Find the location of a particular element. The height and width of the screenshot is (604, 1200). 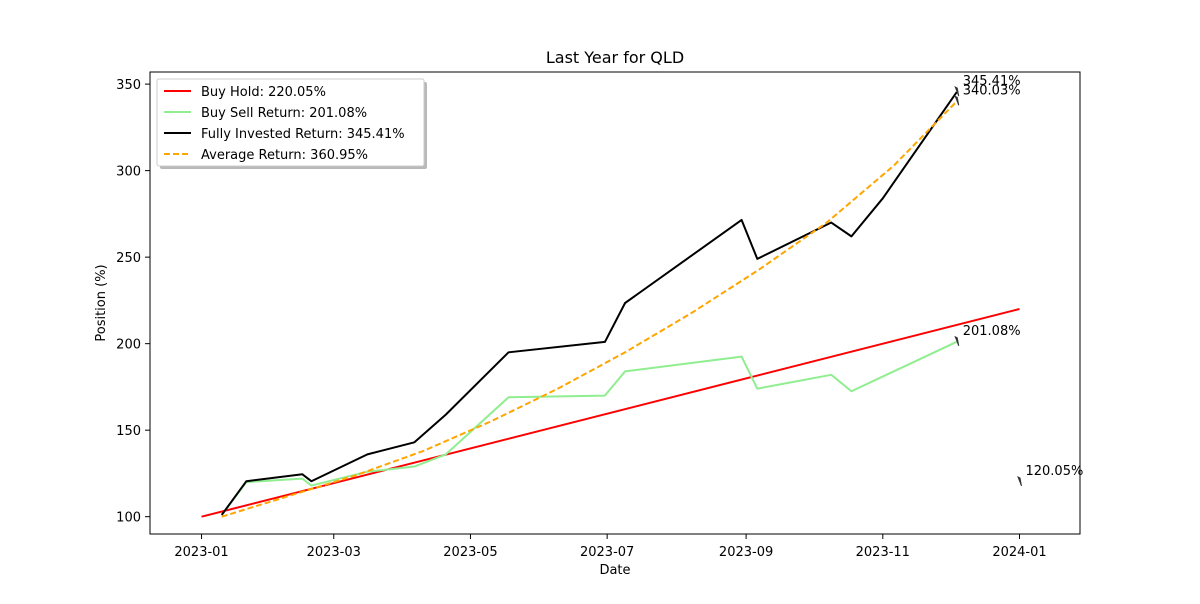

x-tick-label-1: 2023-01 is located at coordinates (201, 552).